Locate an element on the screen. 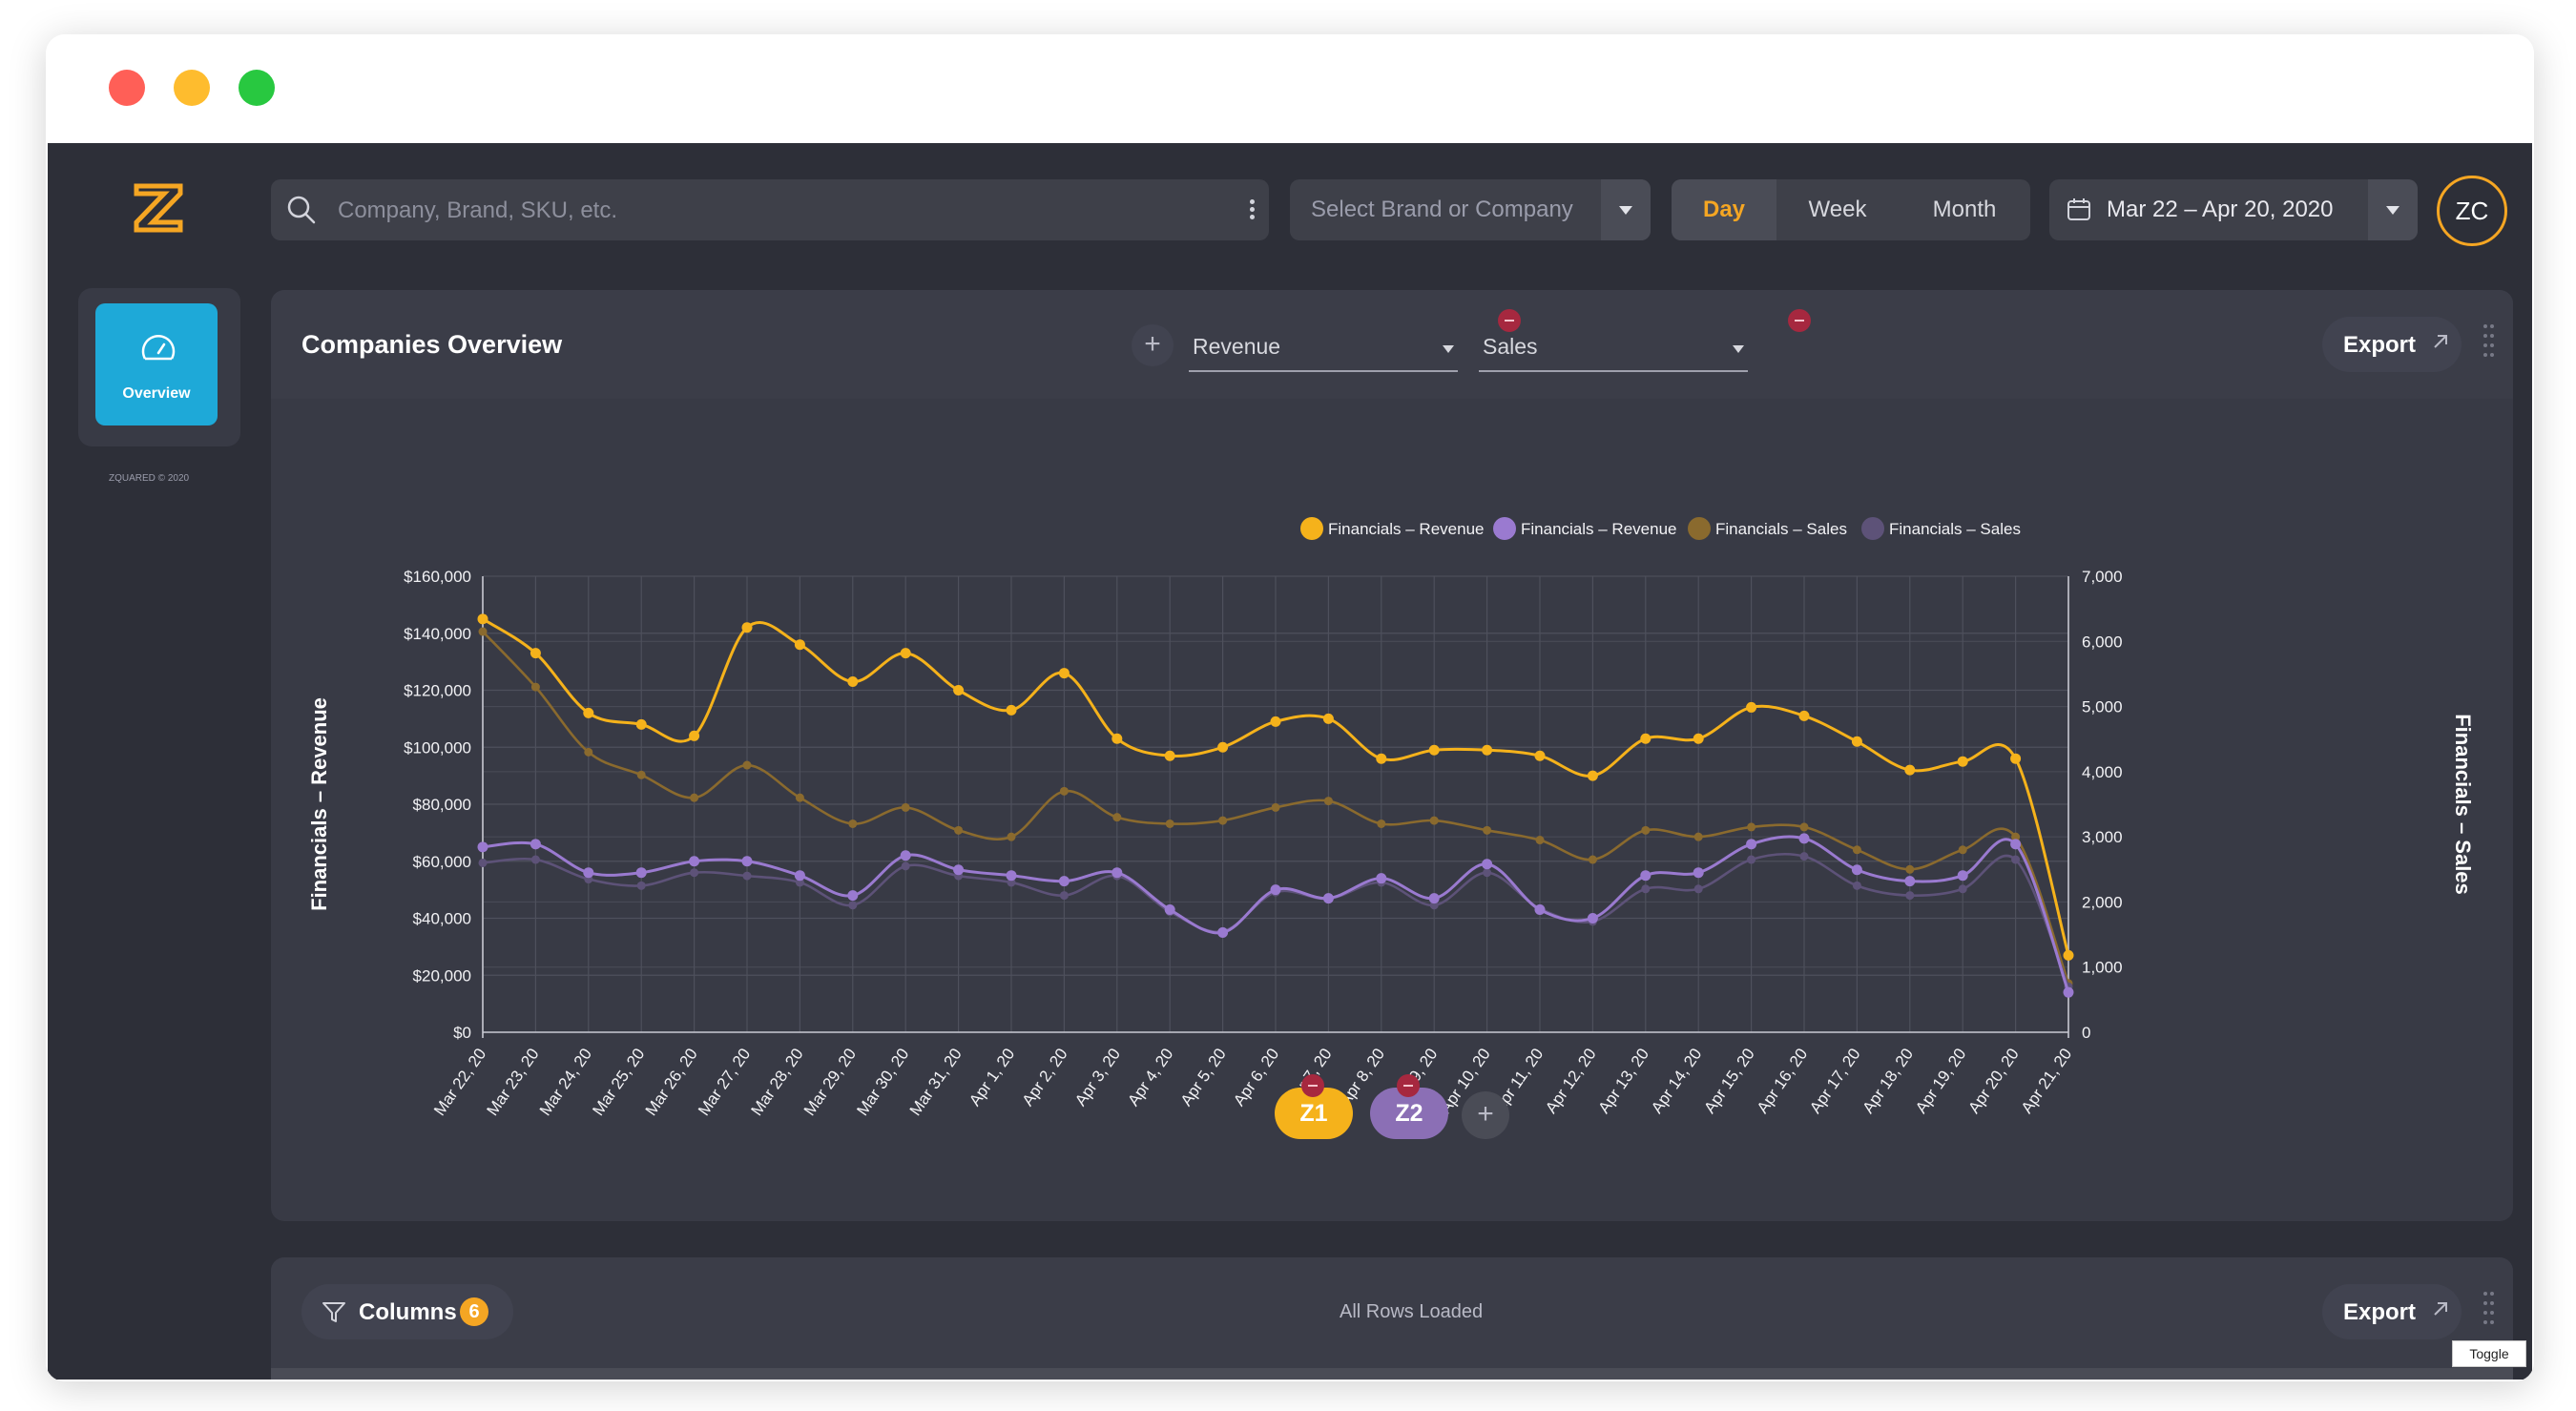  external-arrow-icon is located at coordinates (2440, 341).